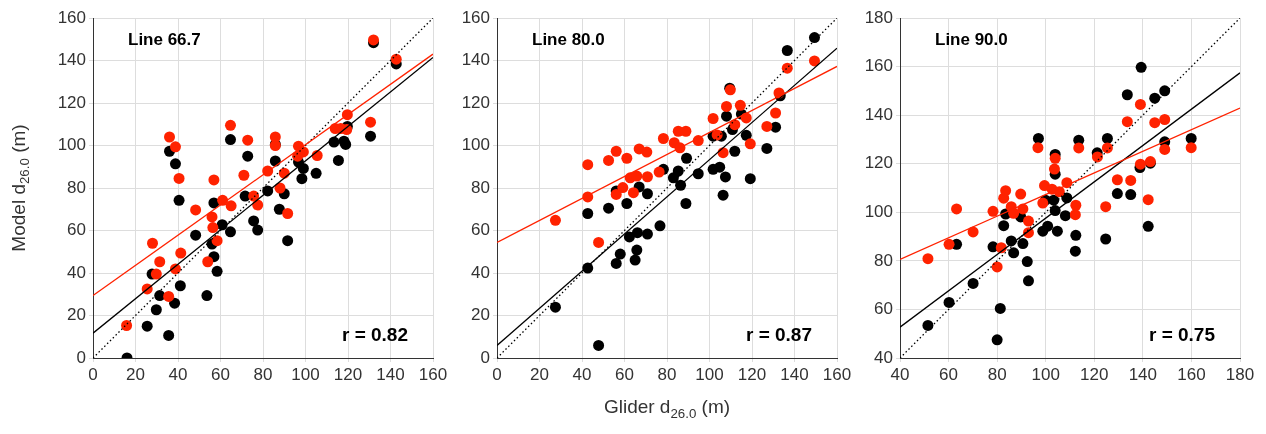 Image resolution: width=1266 pixels, height=434 pixels. Describe the element at coordinates (71, 60) in the screenshot. I see `y-tick-label: 140` at that location.